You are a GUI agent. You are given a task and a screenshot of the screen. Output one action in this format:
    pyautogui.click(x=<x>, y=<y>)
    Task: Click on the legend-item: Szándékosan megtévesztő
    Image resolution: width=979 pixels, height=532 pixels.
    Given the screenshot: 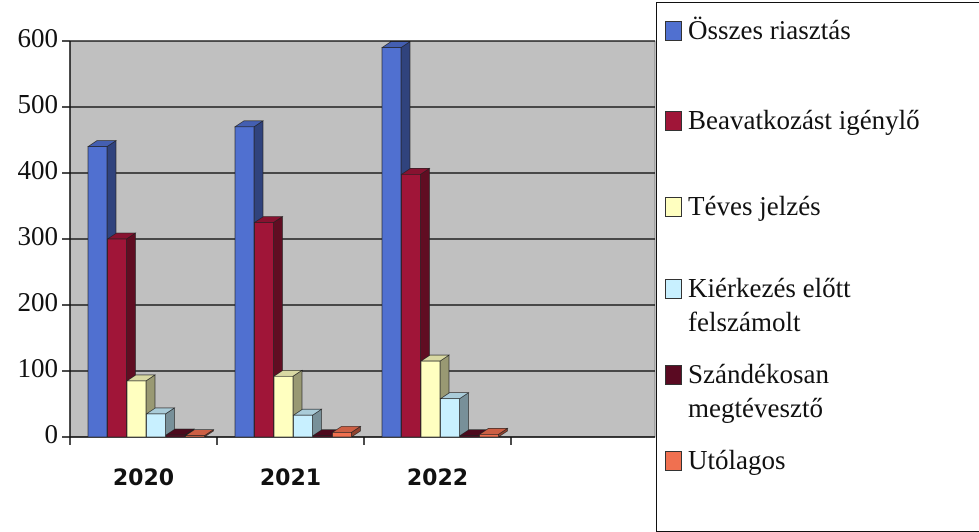 What is the action you would take?
    pyautogui.click(x=781, y=391)
    